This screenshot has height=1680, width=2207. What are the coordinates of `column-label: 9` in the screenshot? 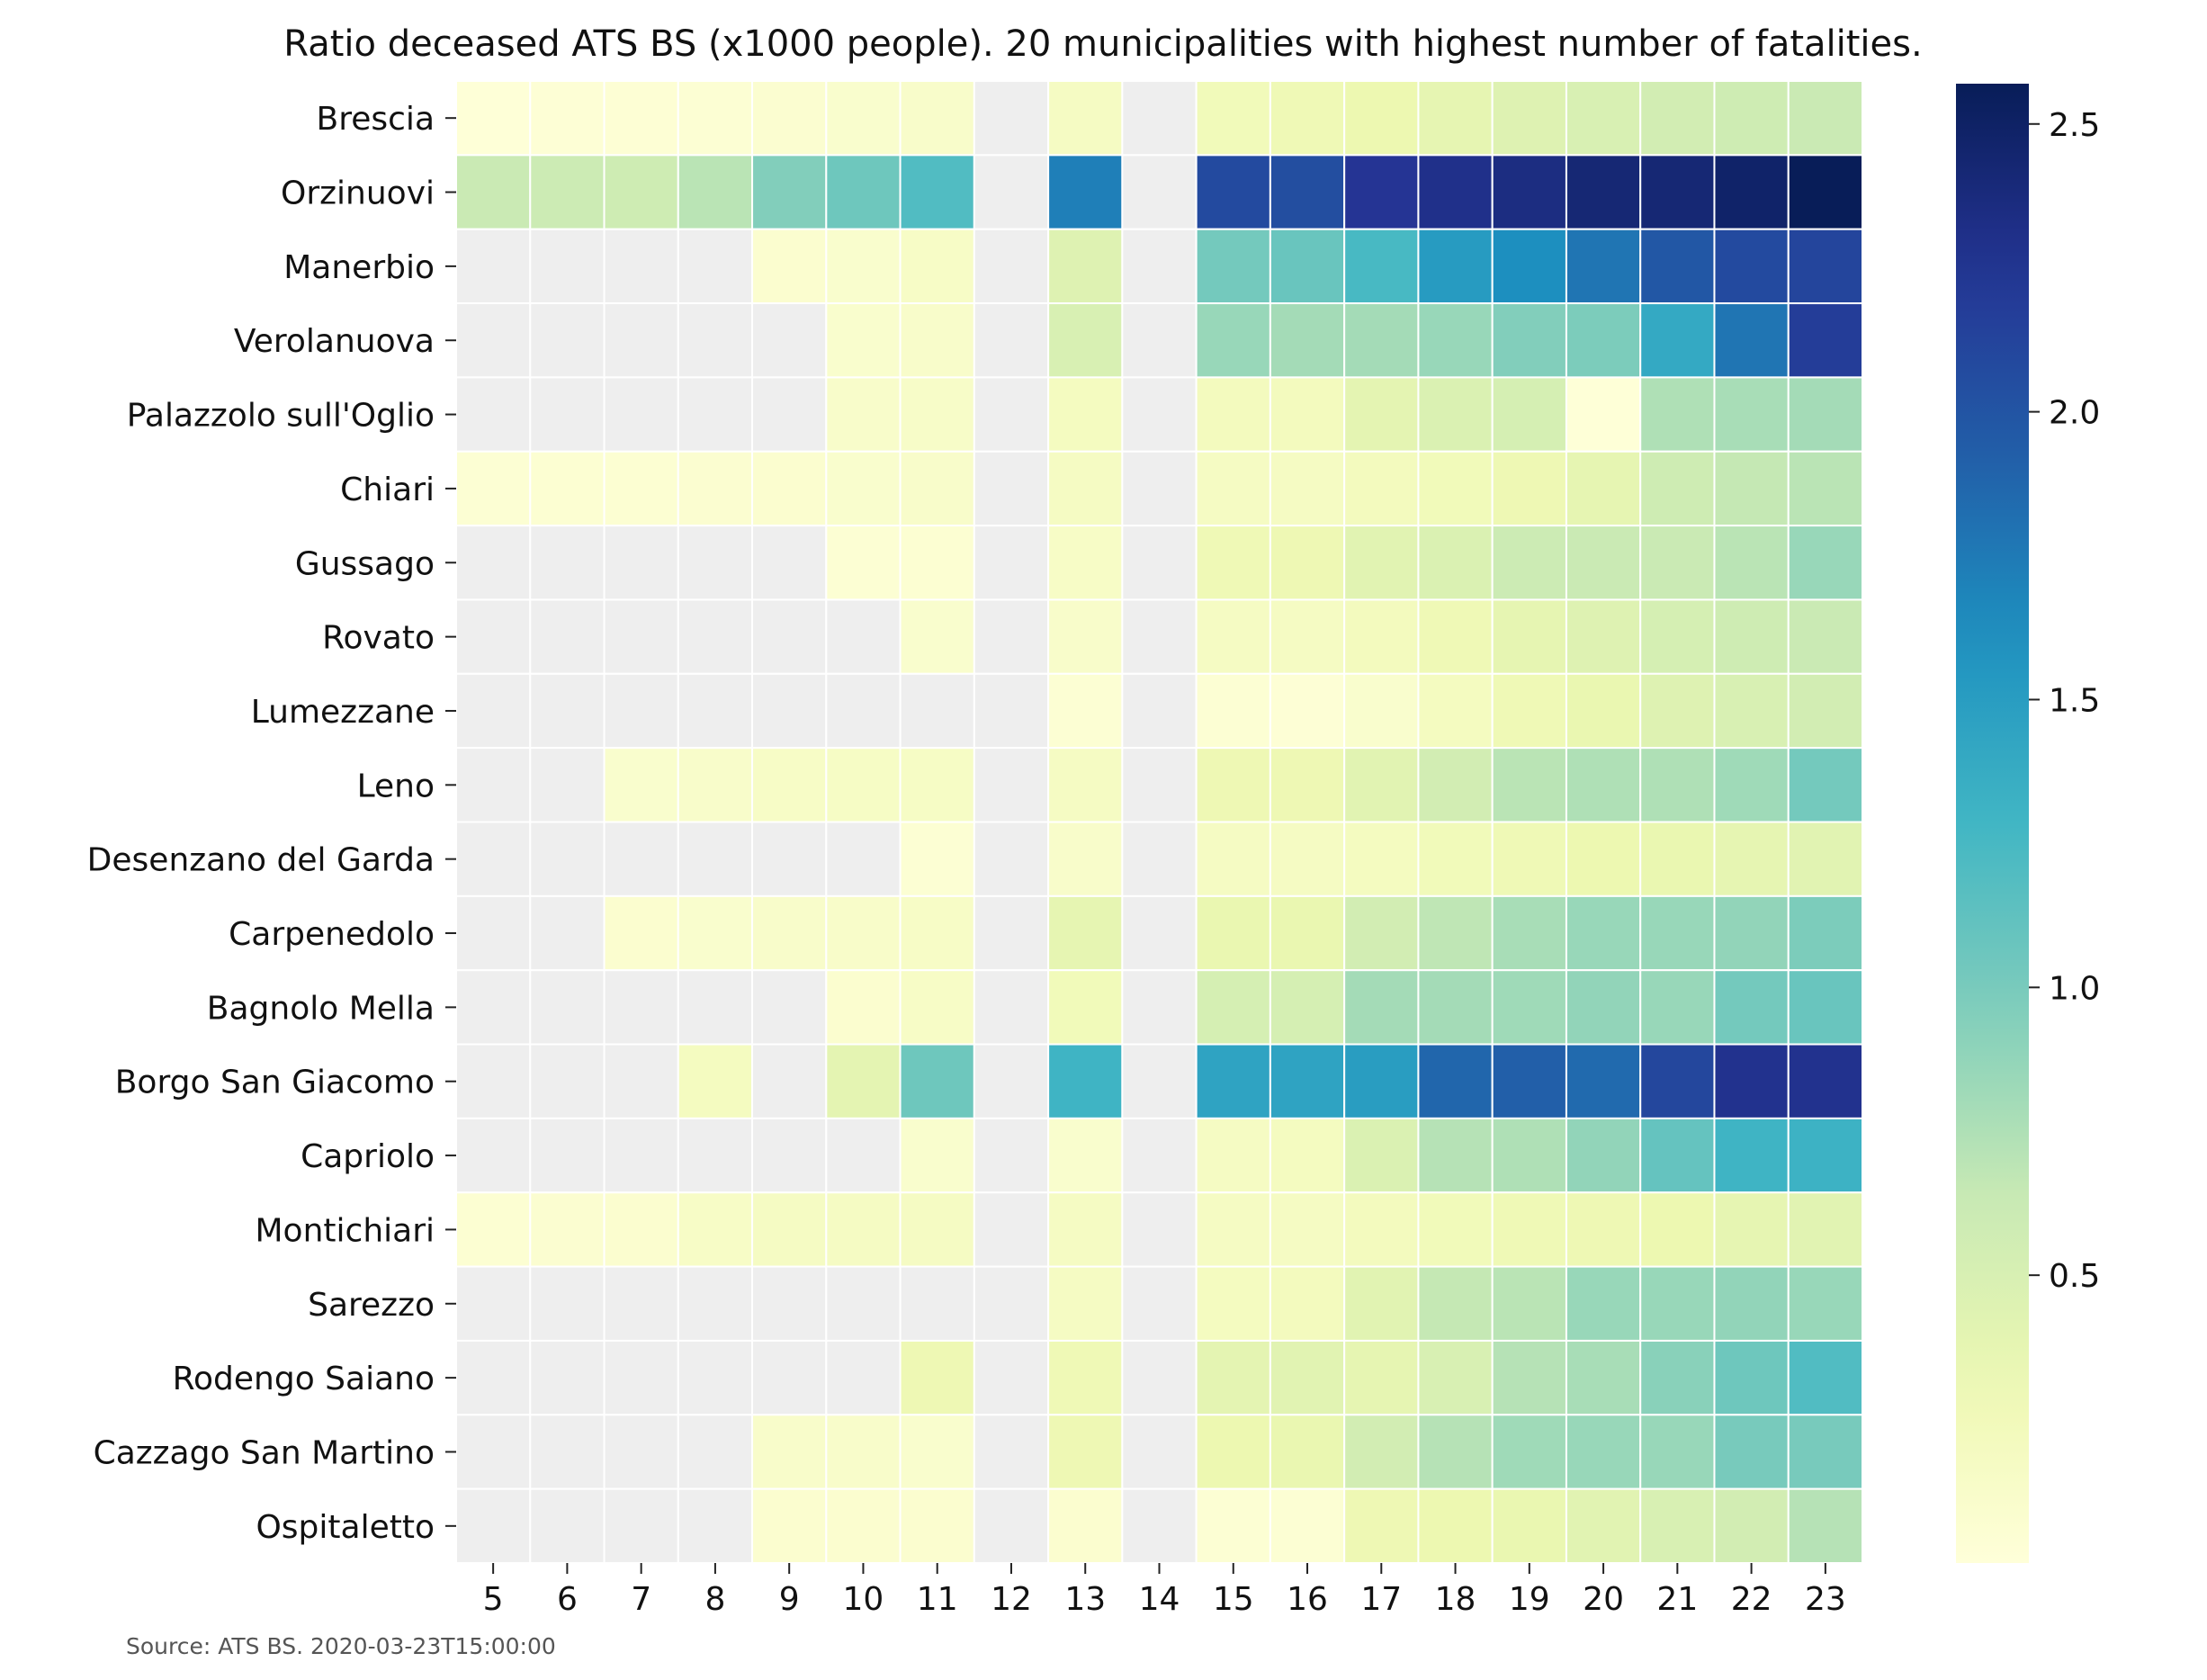 It's located at (789, 1599).